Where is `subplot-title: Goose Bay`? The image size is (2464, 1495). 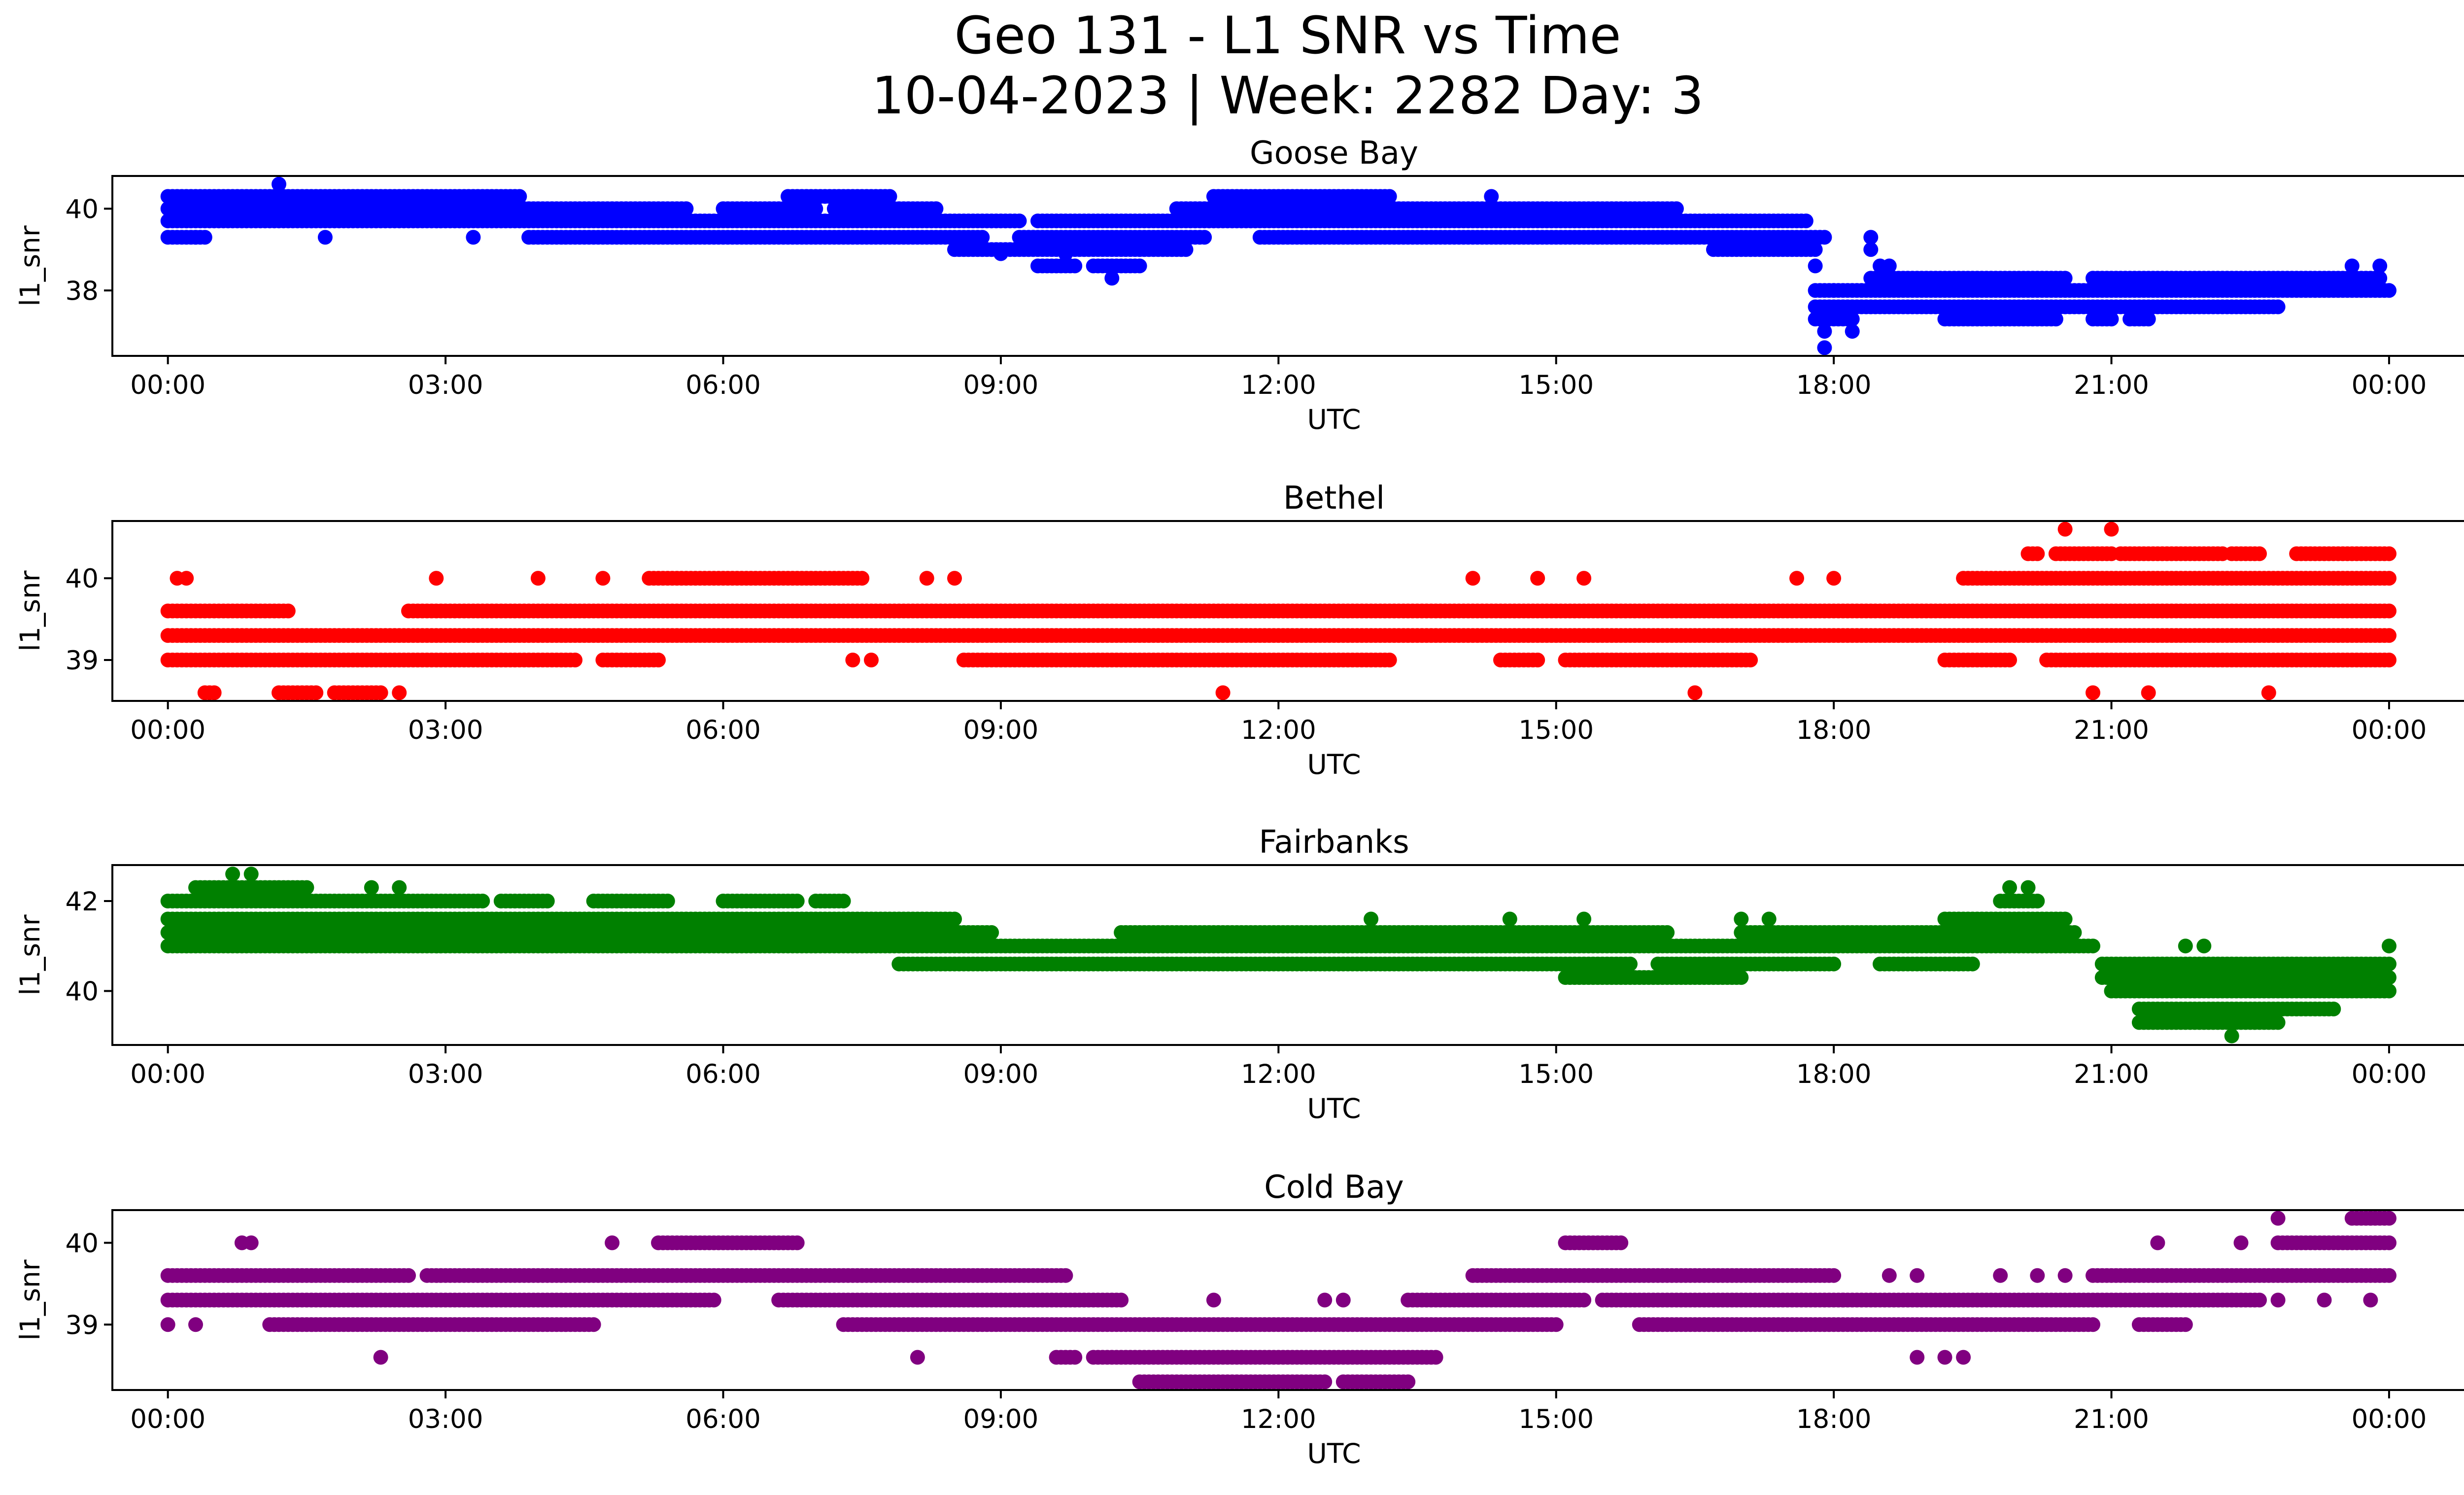
subplot-title: Goose Bay is located at coordinates (1334, 153).